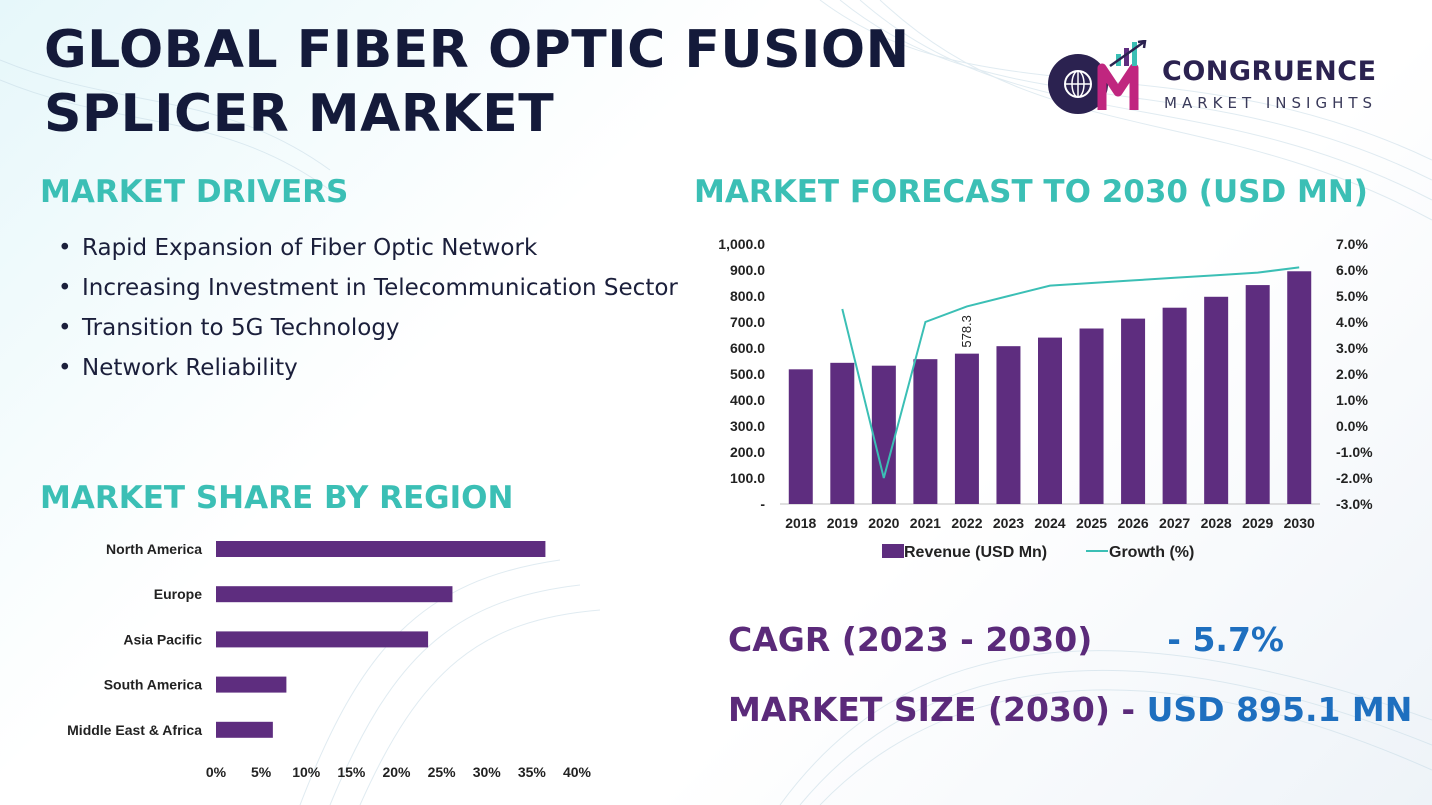  I want to click on region-label: South America, so click(153, 685).